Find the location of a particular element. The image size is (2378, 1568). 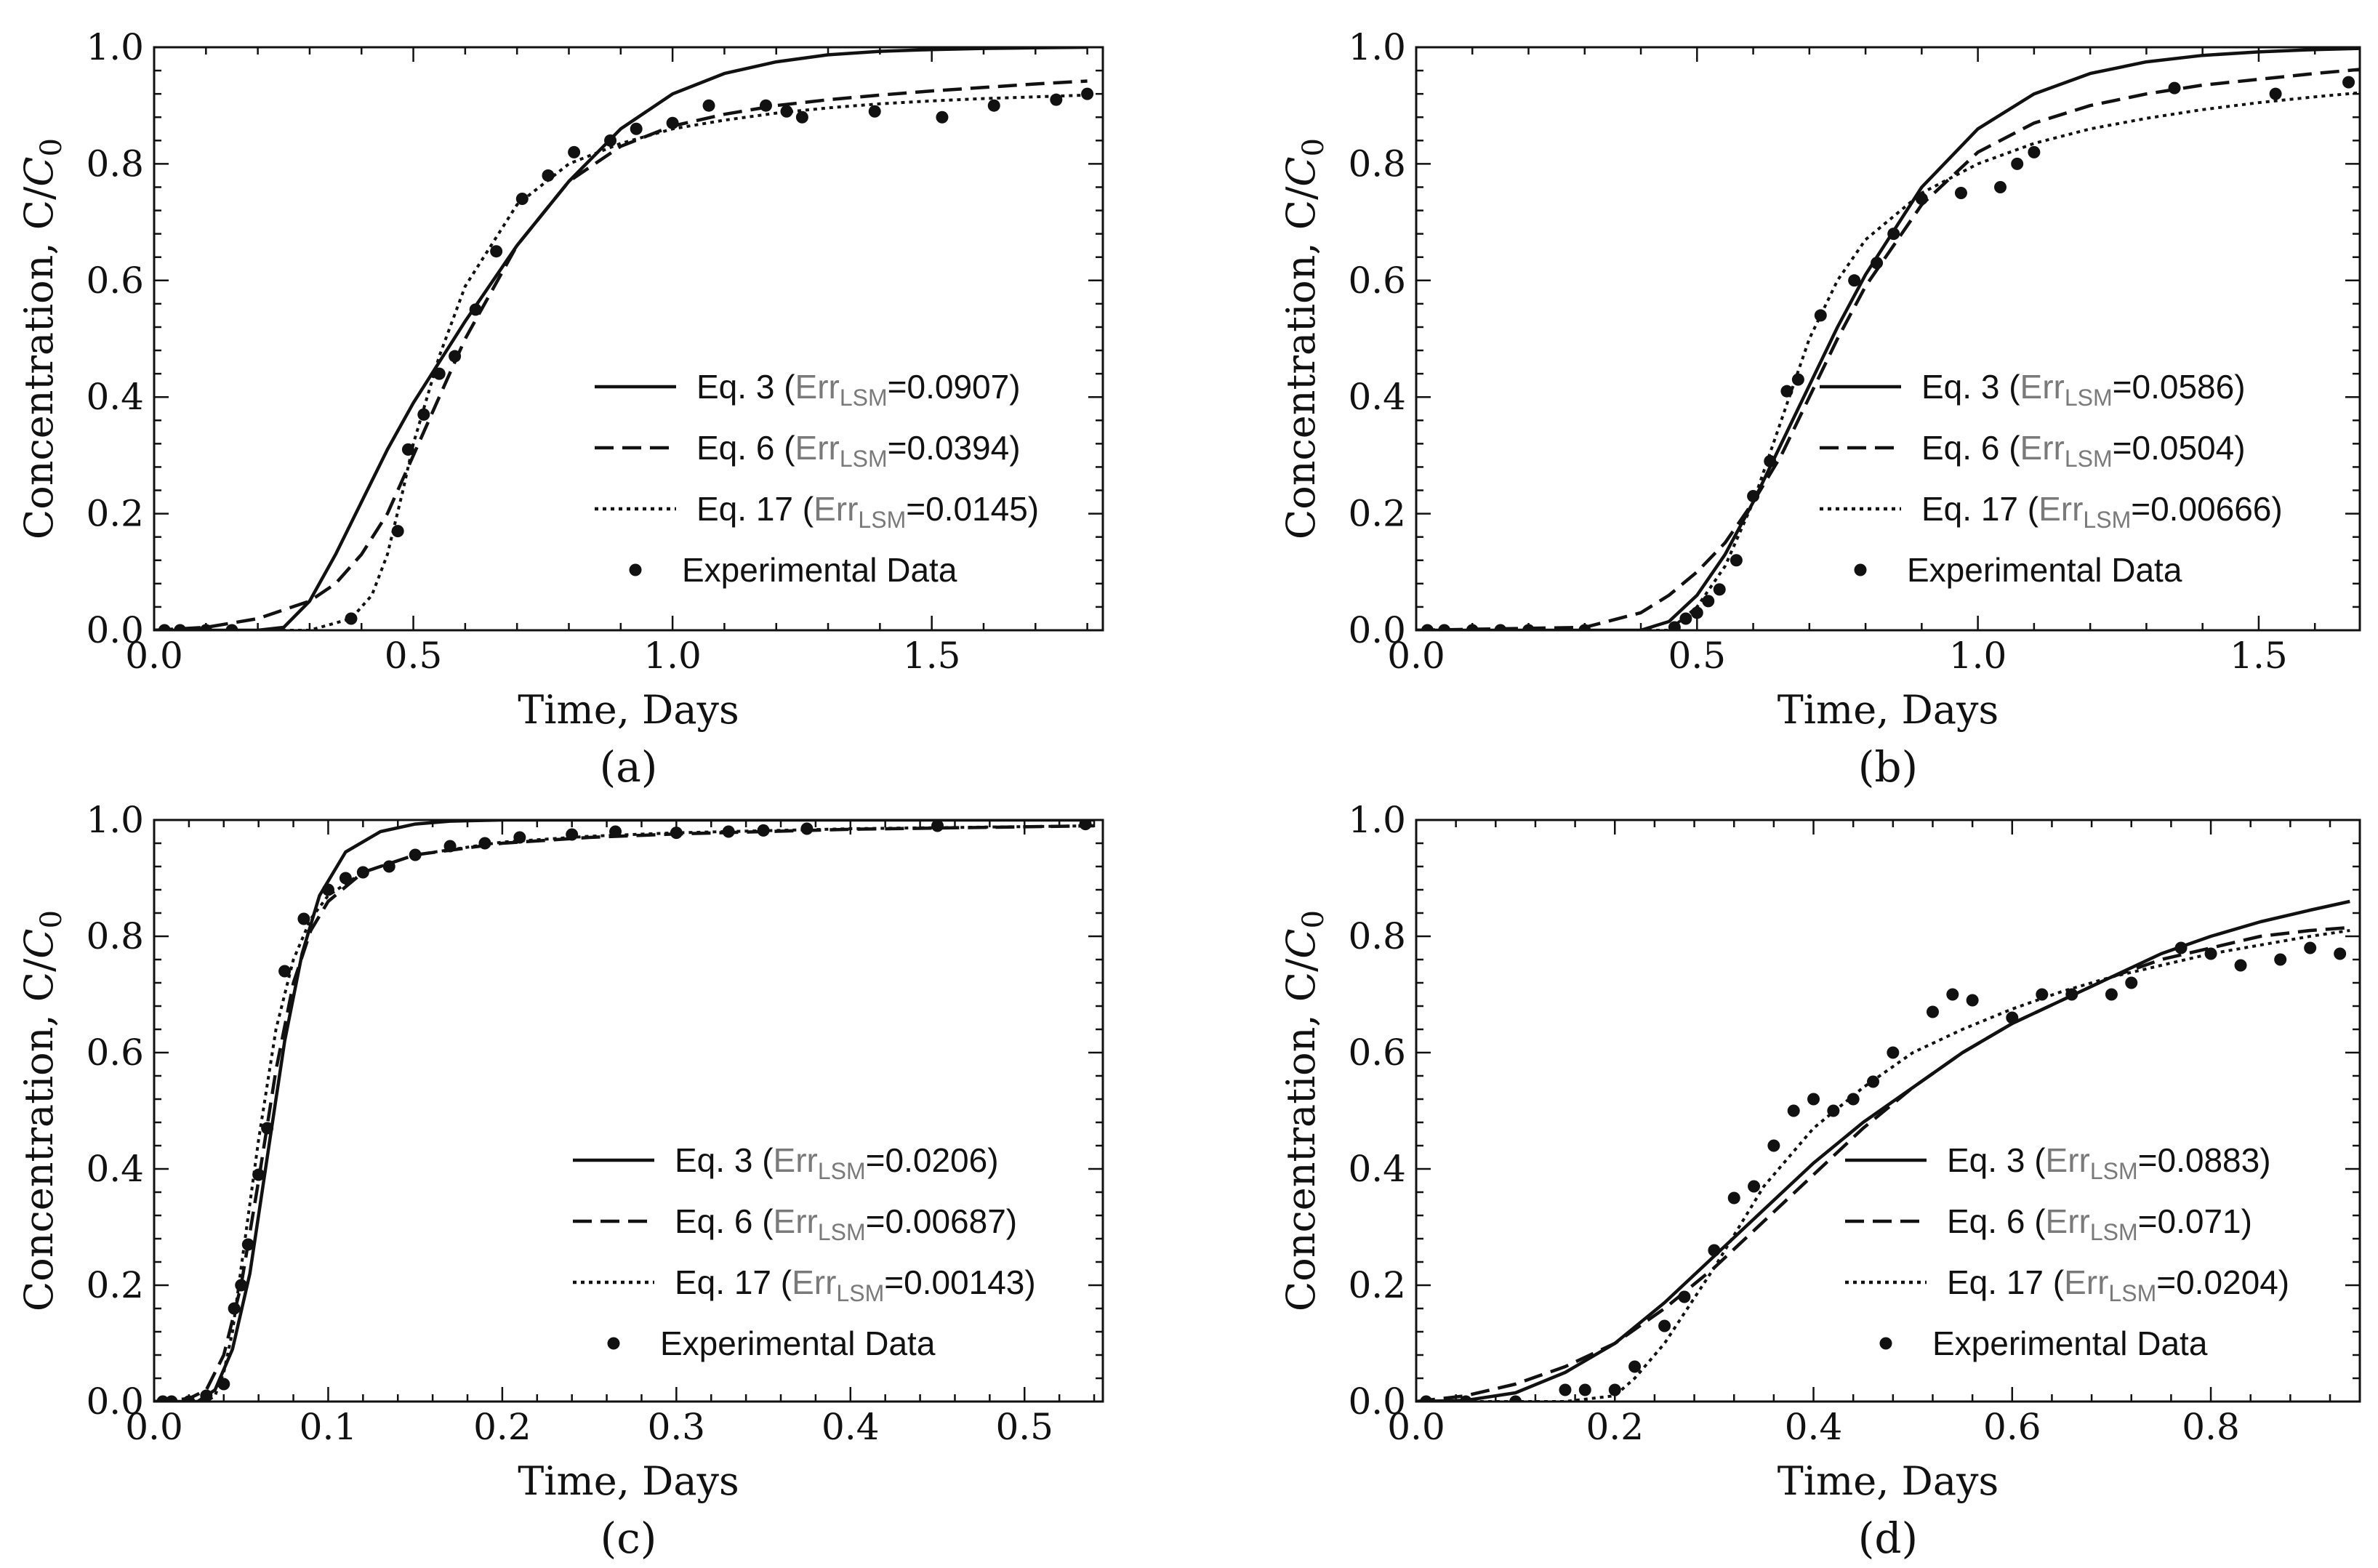

panel-label: (d) is located at coordinates (1888, 1538).